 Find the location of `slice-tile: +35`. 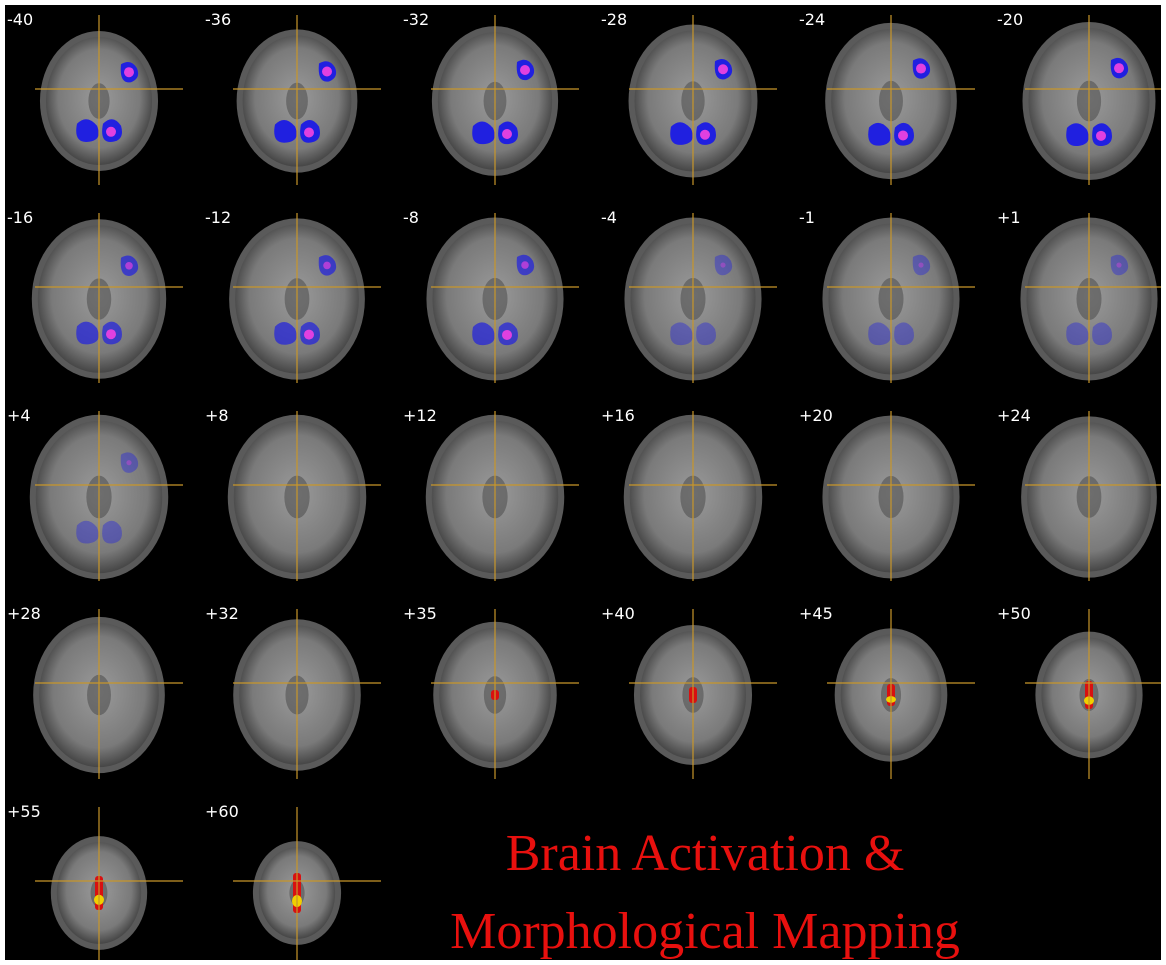

slice-tile: +35 is located at coordinates (495, 693).